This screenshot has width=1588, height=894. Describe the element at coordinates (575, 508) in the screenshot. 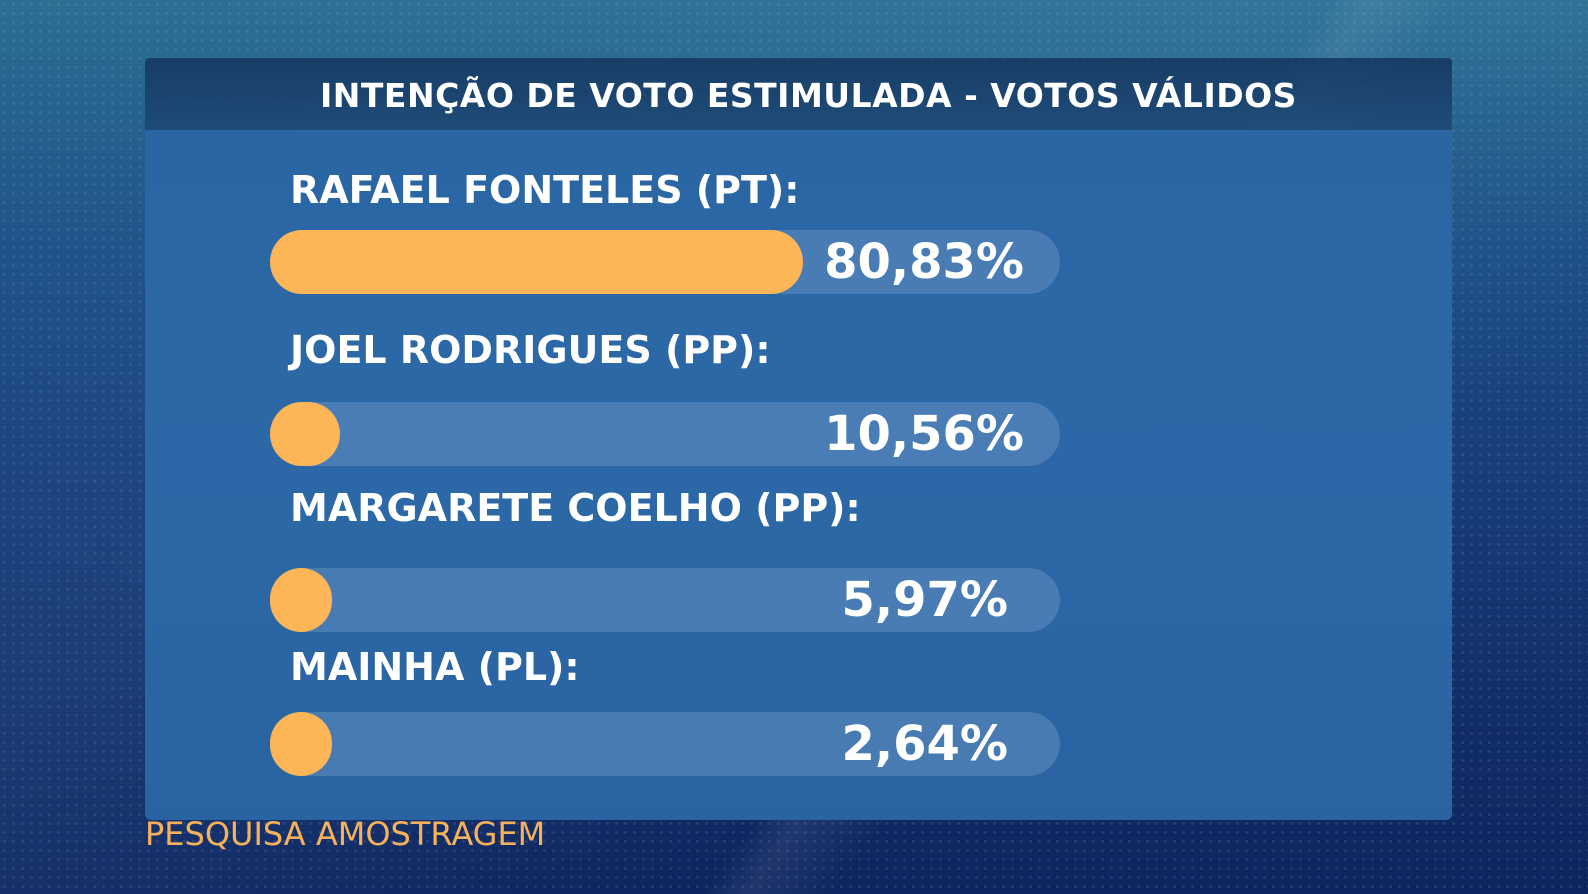

I see `candidate-label: MARGARETE COELHO (PP):` at that location.